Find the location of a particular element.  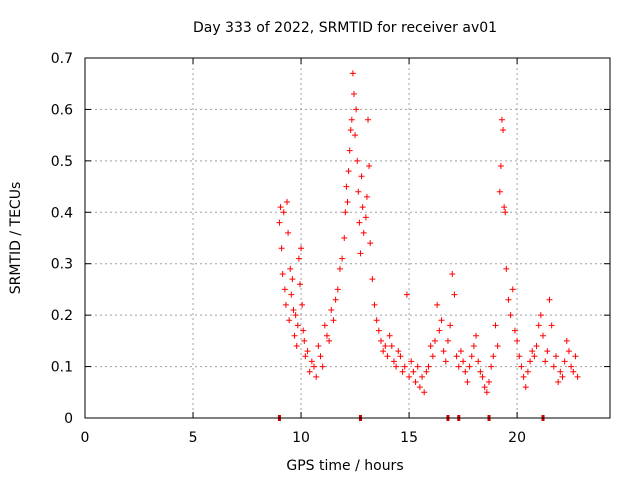

y-axis-tick-labels: 0 0.1 0.2 0.3 0.4 0.5 0.6 0.7 is located at coordinates (62, 239).